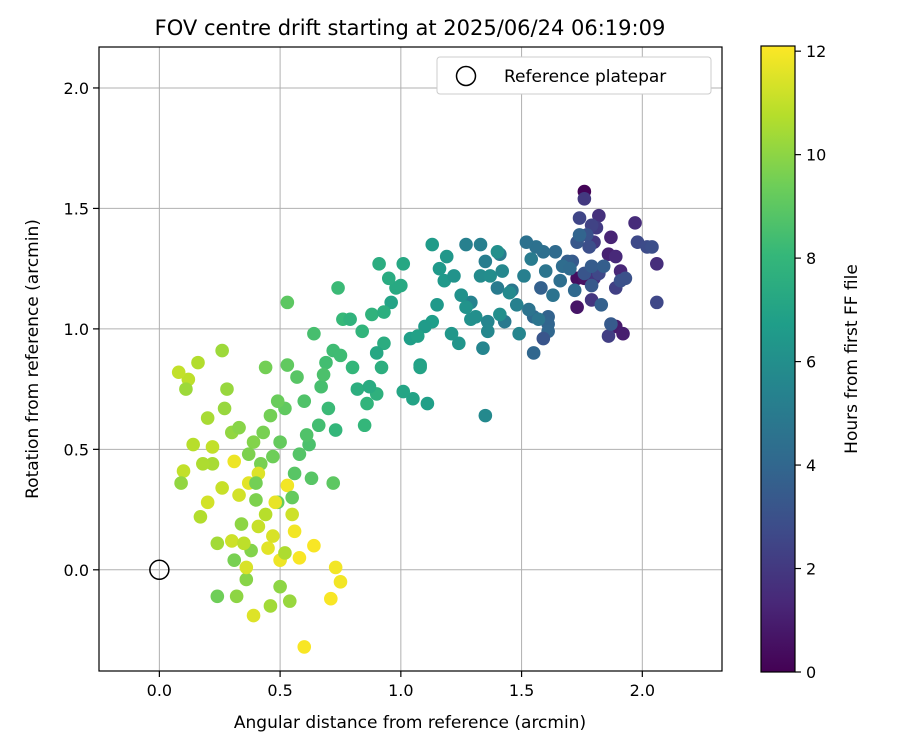 The height and width of the screenshot is (750, 900). Describe the element at coordinates (401, 685) in the screenshot. I see `x-axis-ticks: 0.0 0.5 1.0 1.5 2.0` at that location.